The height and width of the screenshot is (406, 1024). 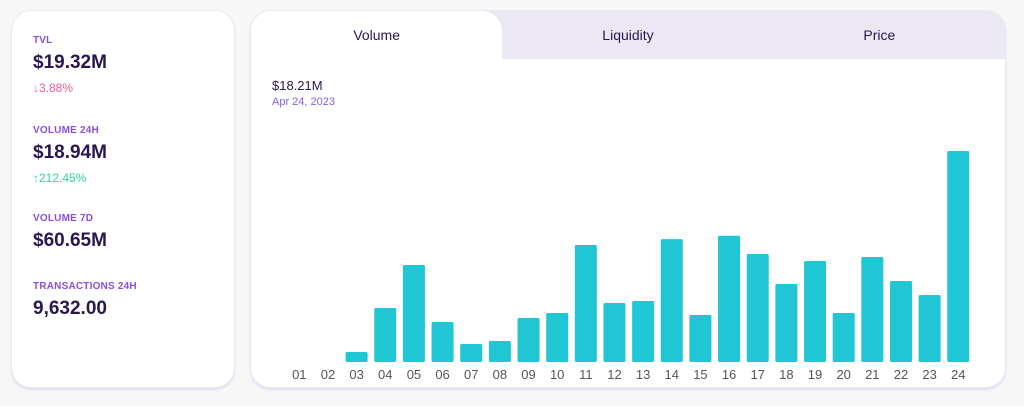 I want to click on stat-volume-24h: VOLUME 24H $18.94M ↑212.45%, so click(x=70, y=155).